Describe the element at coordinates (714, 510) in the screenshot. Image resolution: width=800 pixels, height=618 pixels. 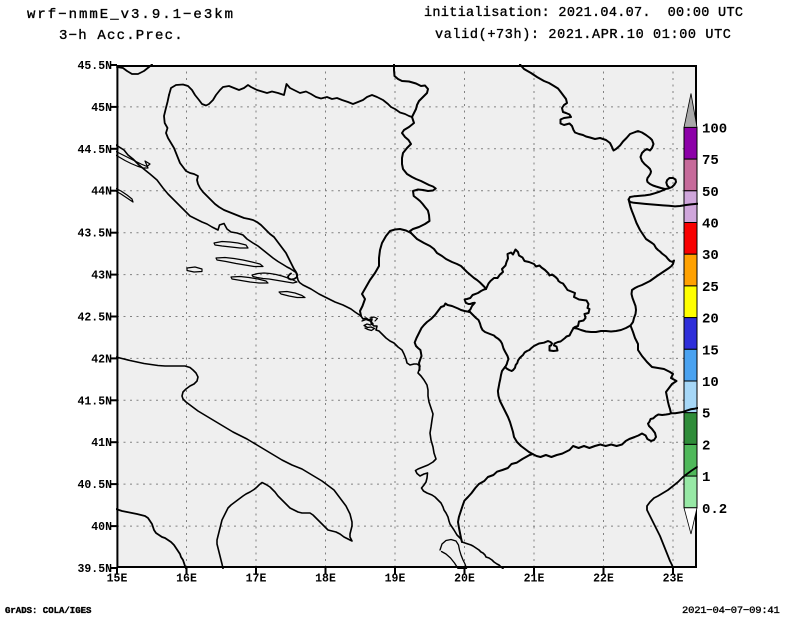
I see `svg-text: 0.2` at that location.